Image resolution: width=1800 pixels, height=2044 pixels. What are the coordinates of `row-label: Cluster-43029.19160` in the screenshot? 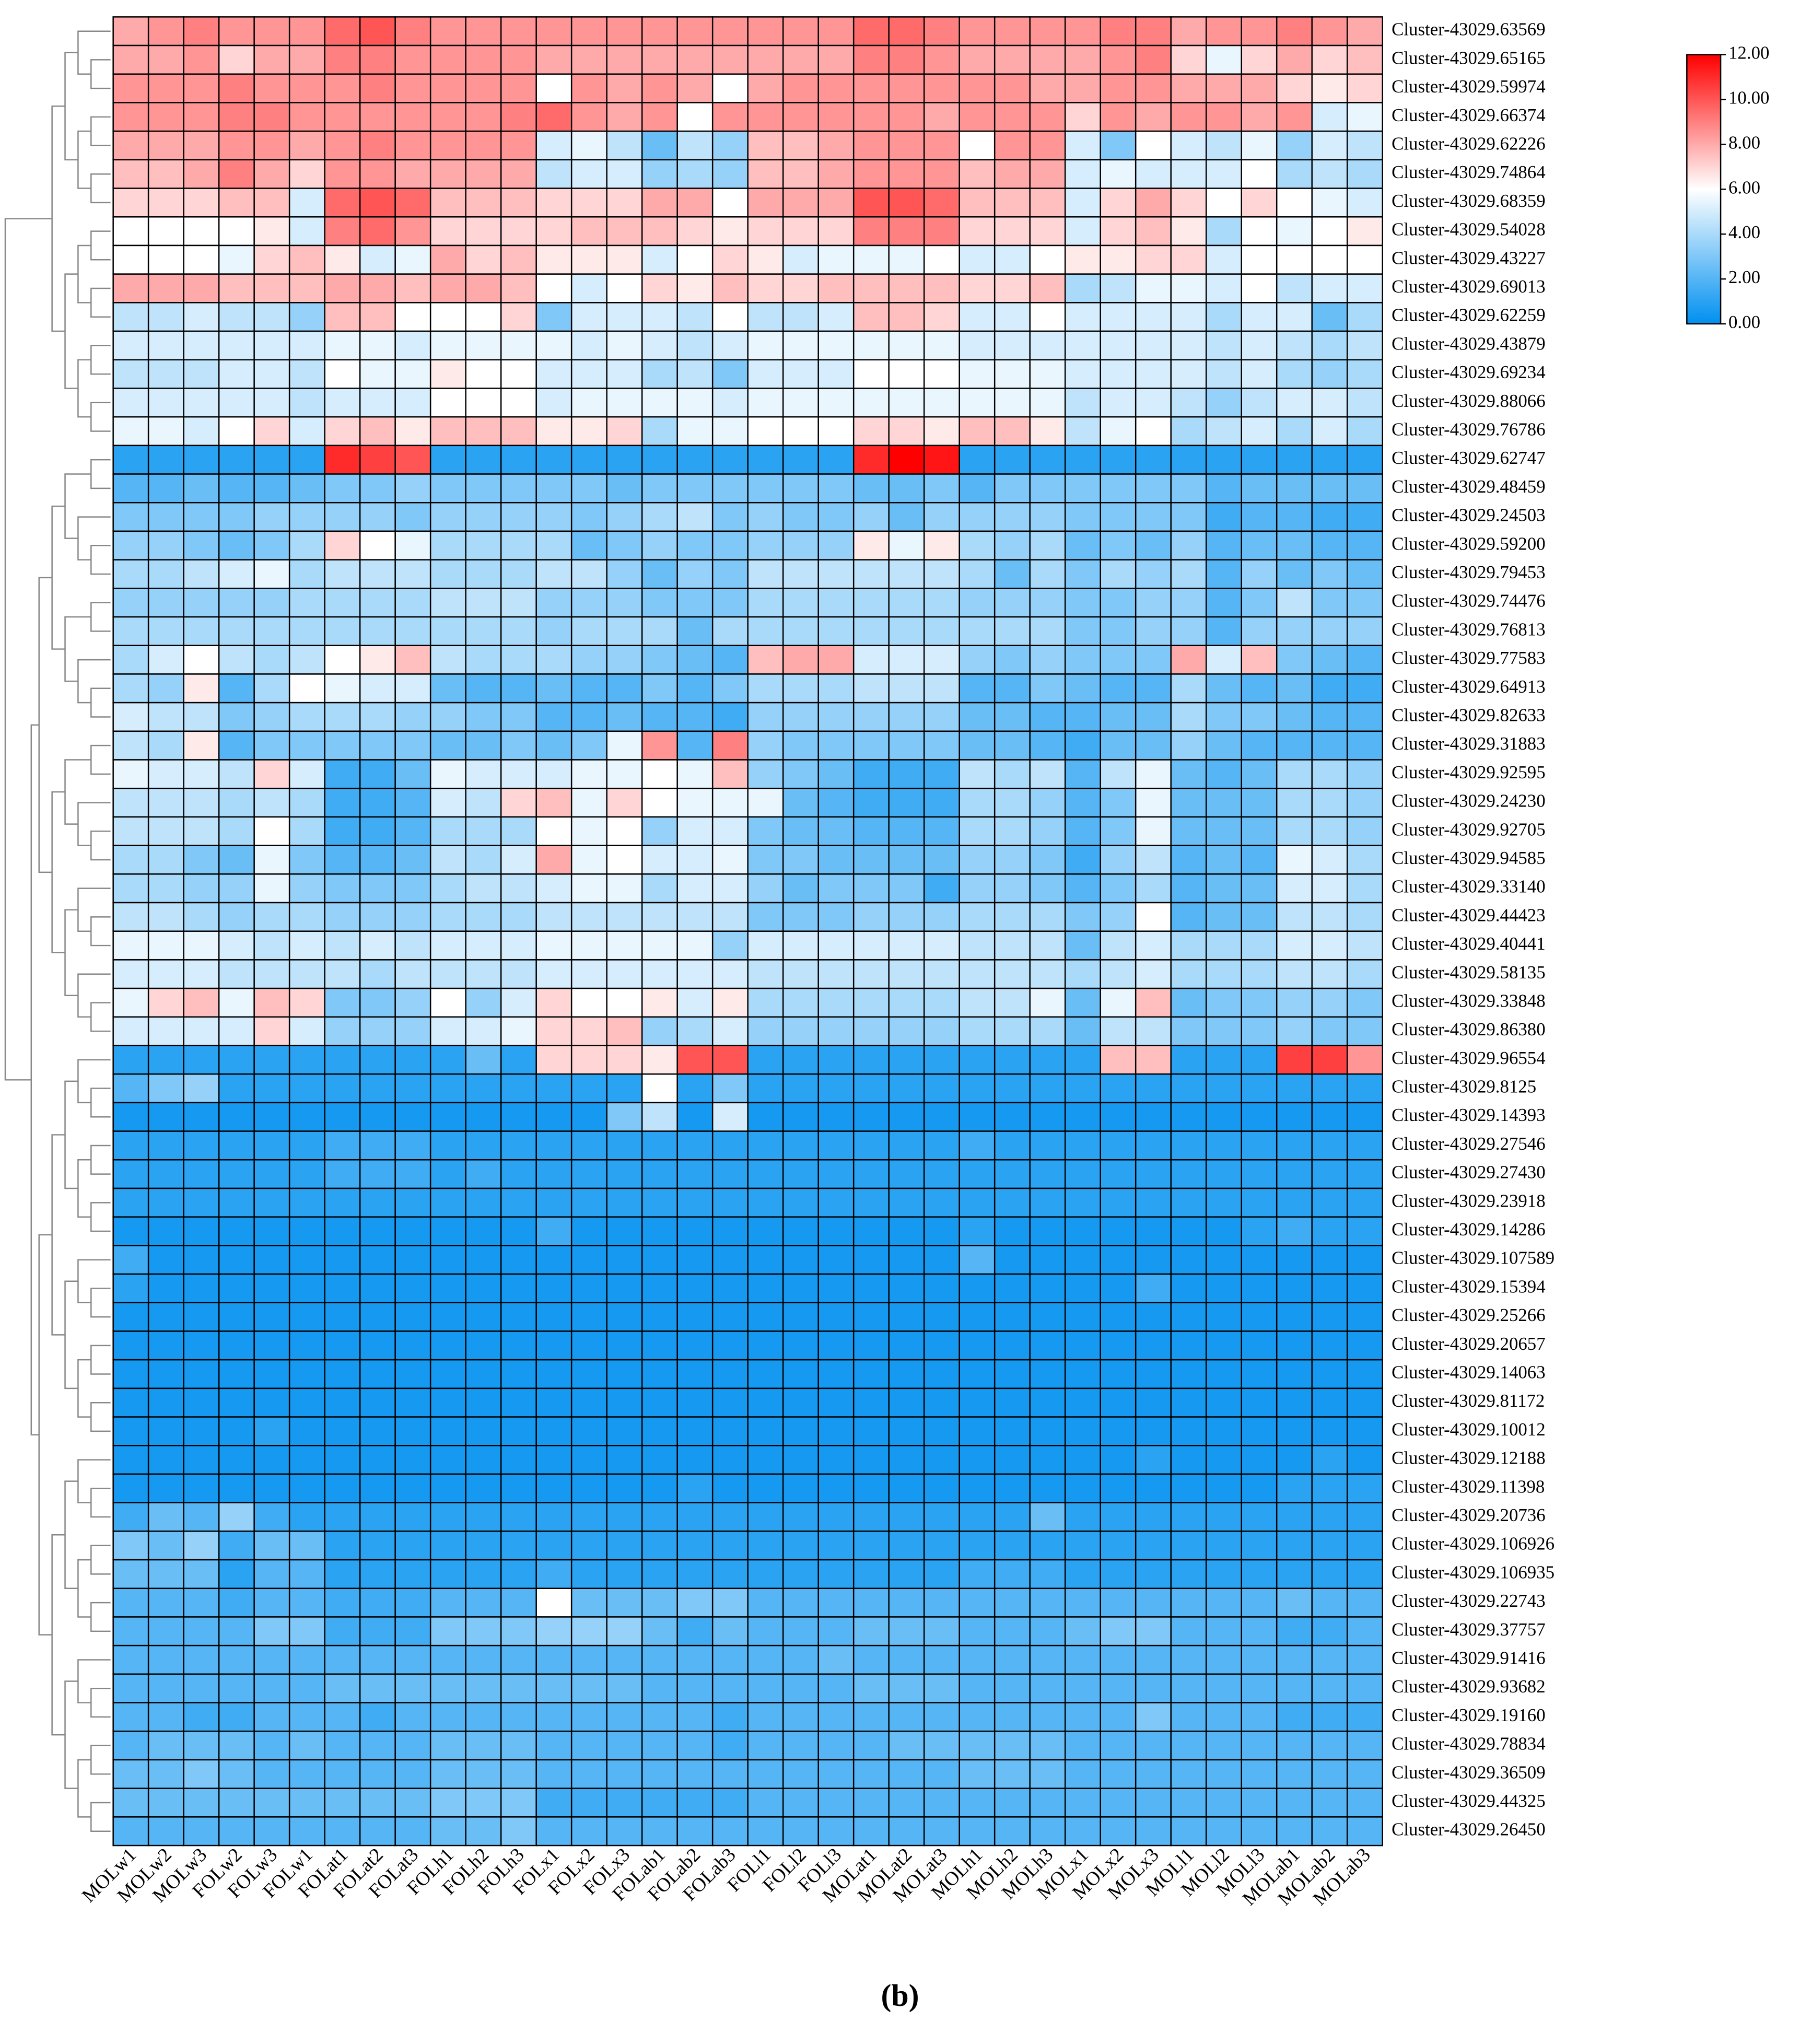 It's located at (1469, 1715).